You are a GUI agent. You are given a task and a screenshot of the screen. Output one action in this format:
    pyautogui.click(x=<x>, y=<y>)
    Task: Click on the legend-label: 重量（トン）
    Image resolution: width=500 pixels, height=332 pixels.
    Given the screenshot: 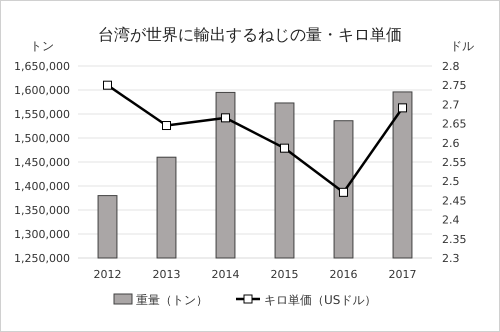 What is the action you would take?
    pyautogui.click(x=172, y=300)
    